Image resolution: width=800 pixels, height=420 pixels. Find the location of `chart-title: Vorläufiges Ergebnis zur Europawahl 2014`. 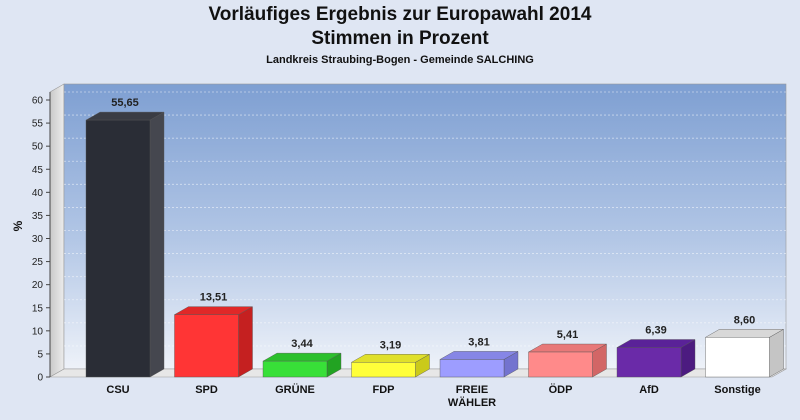

chart-title: Vorläufiges Ergebnis zur Europawahl 2014 is located at coordinates (400, 14).